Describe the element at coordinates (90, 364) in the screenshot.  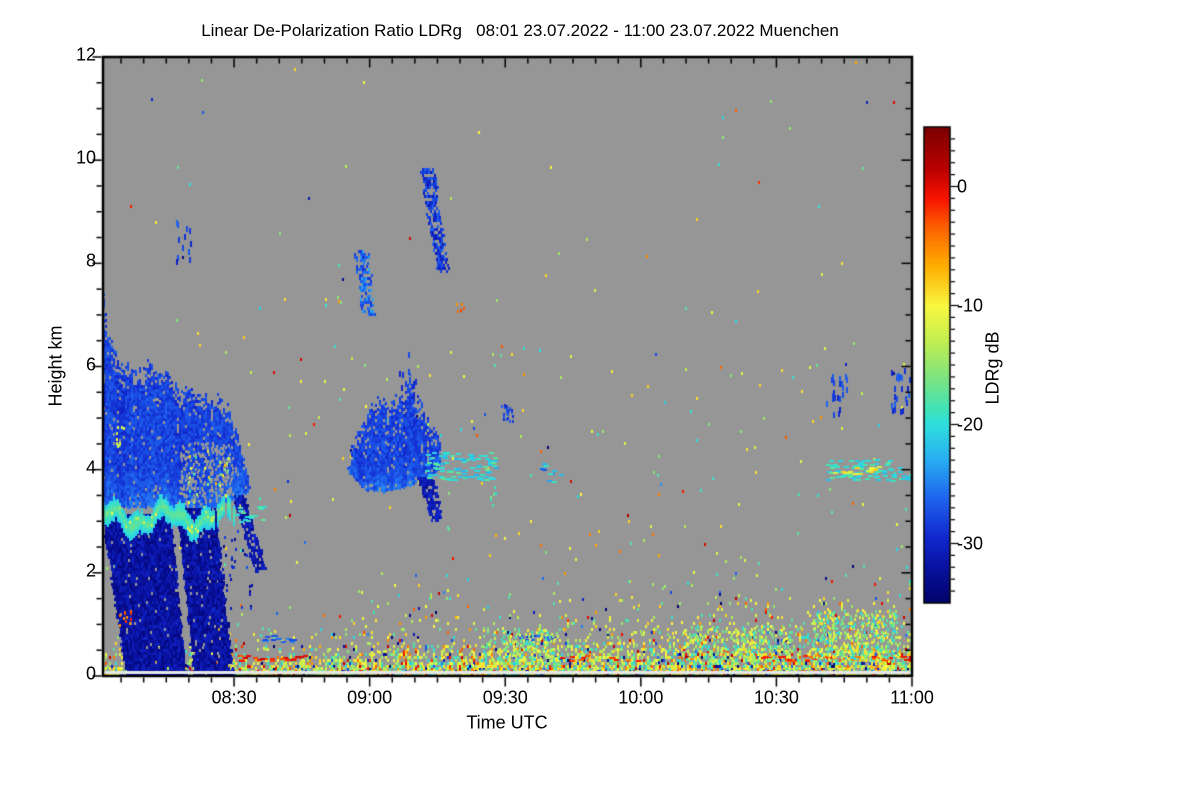
I see `y-tick-label: 6` at that location.